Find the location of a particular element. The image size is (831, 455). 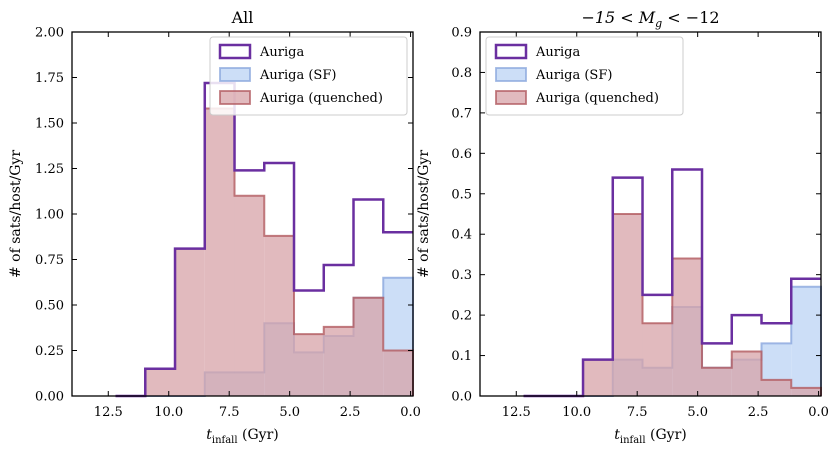

y-tick-label: 0.00 is located at coordinates (49, 397).